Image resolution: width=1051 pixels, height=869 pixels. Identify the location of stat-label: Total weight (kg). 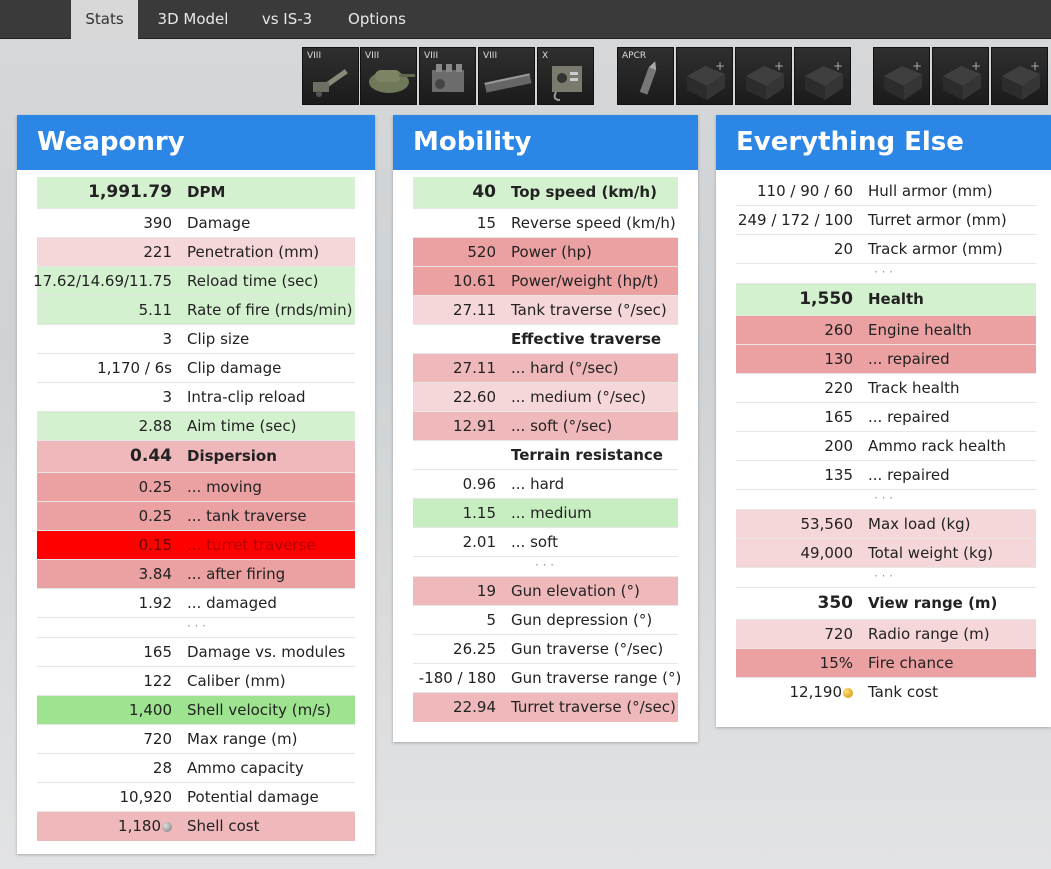
(931, 553).